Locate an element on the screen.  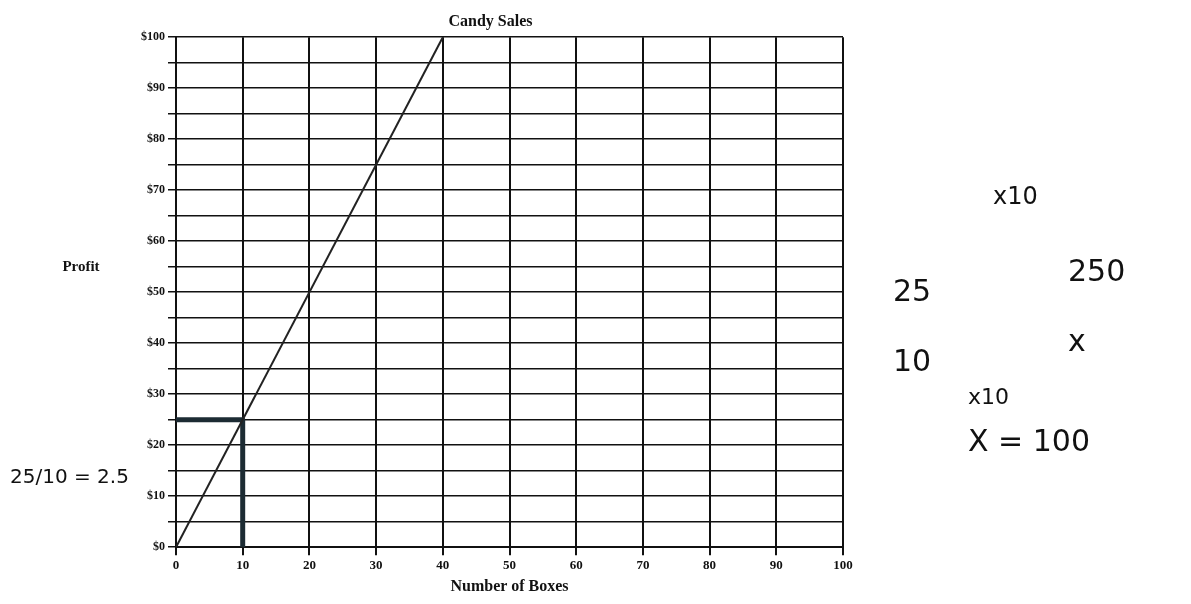
text: 25/10 = 2.5 is located at coordinates (69, 476).